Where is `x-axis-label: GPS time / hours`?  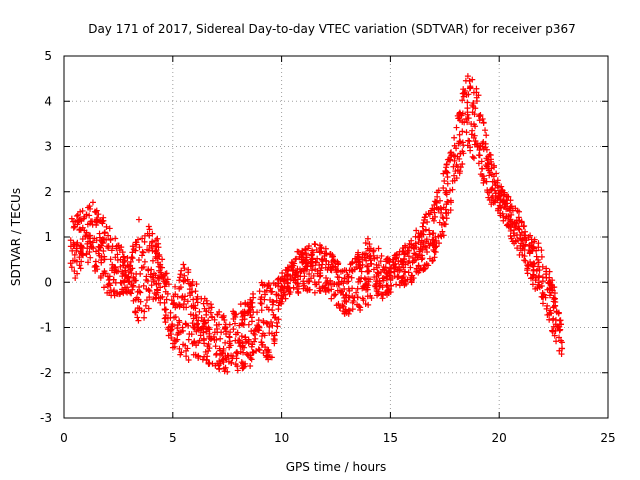 x-axis-label: GPS time / hours is located at coordinates (336, 467).